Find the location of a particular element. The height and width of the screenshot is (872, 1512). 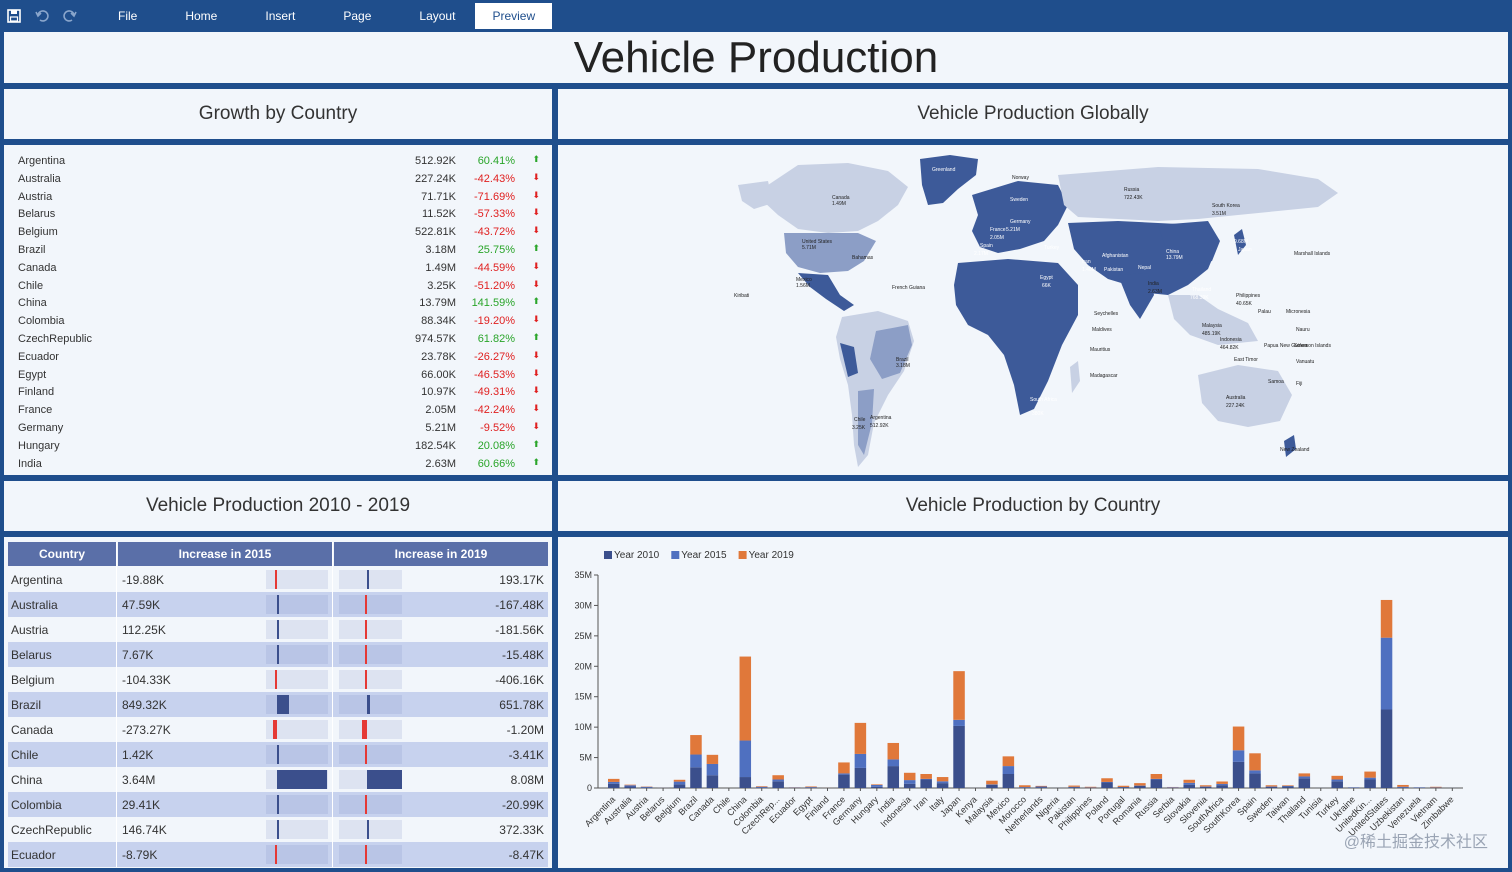

map-label-mauritius: Mauritius is located at coordinates (1100, 350).